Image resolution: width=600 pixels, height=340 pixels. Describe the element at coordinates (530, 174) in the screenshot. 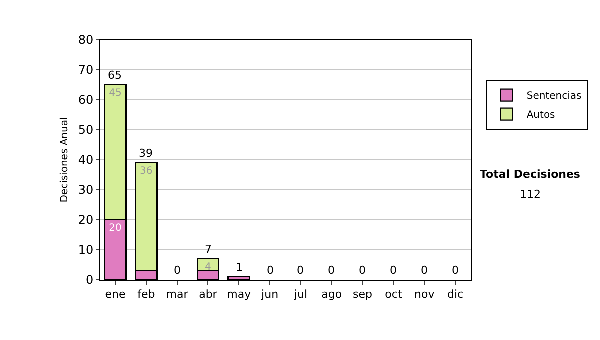

I see `text: Total Decisiones` at that location.